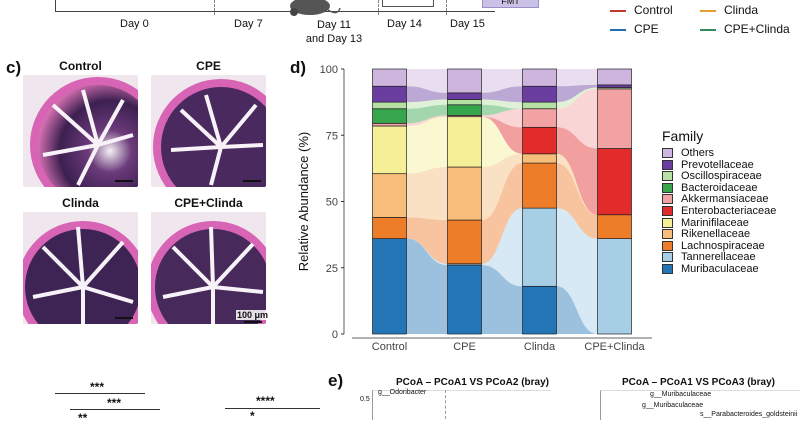 This screenshot has width=800, height=425. I want to click on histo-title-cpe-clinda: CPE+Clinda, so click(208, 203).